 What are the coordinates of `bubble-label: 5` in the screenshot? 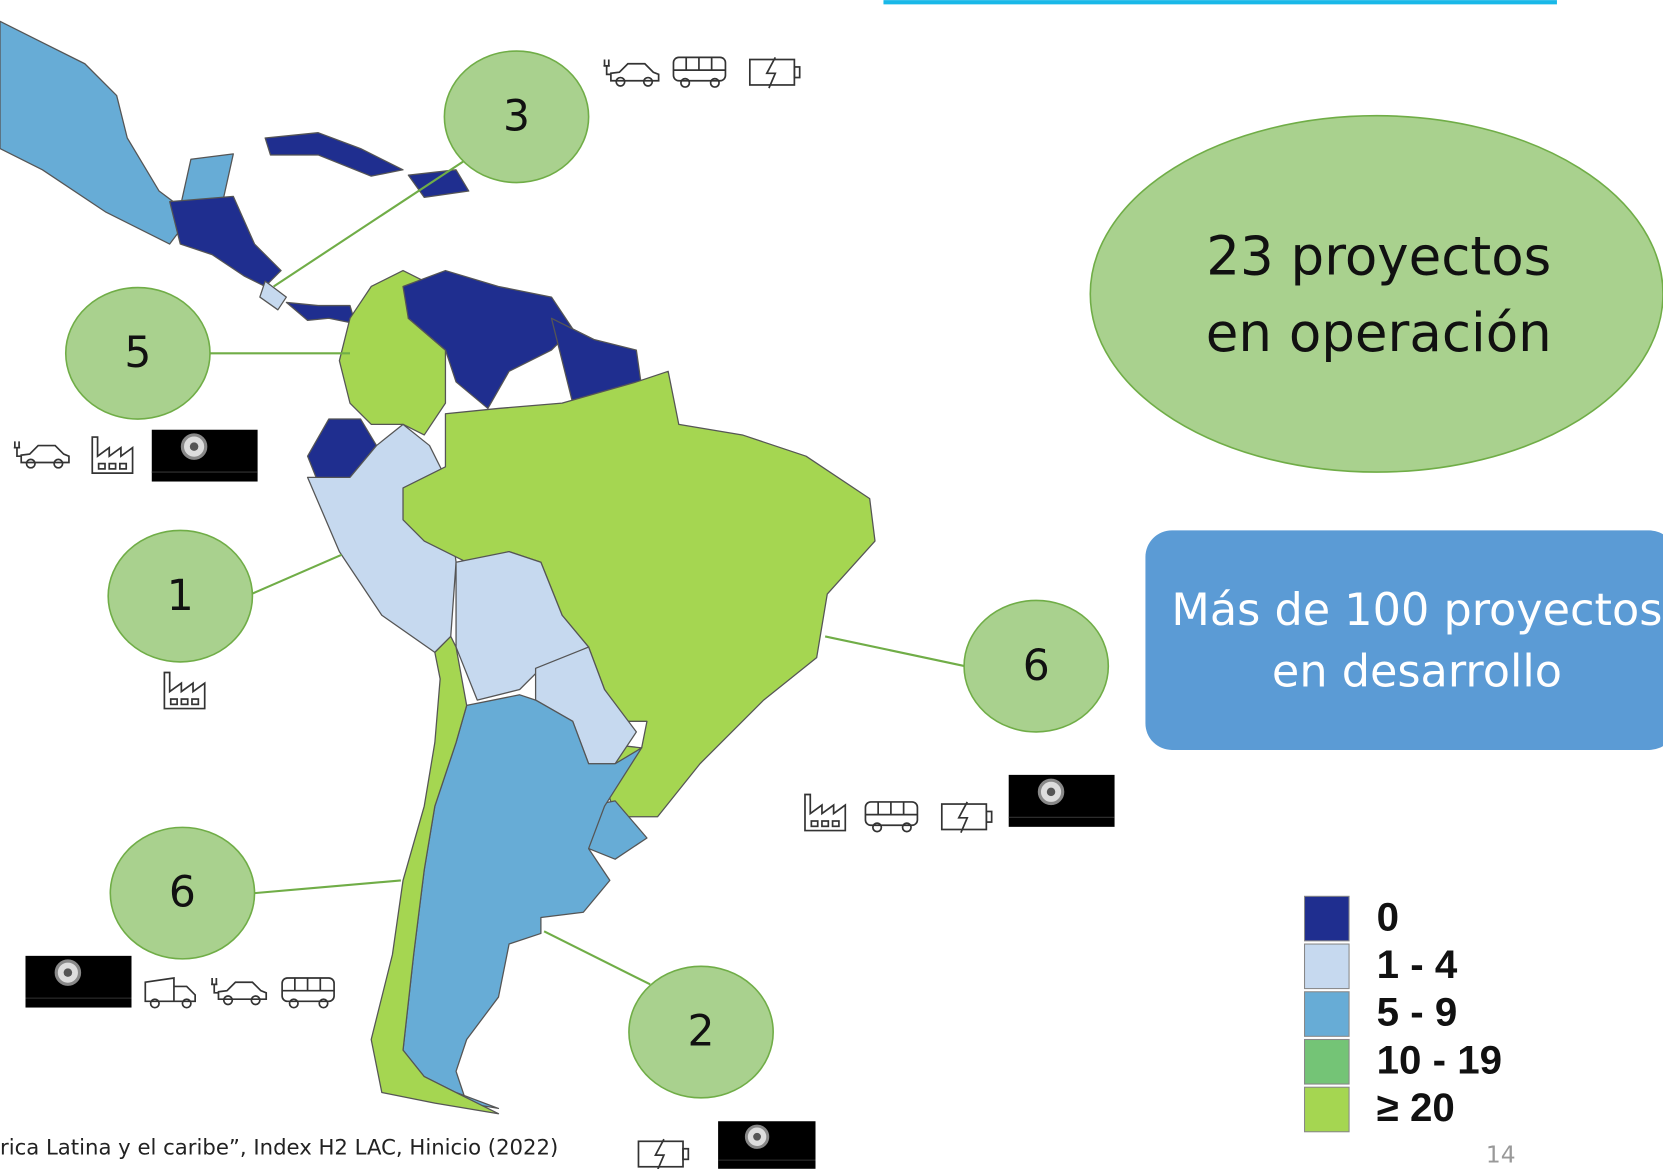 It's located at (137, 353).